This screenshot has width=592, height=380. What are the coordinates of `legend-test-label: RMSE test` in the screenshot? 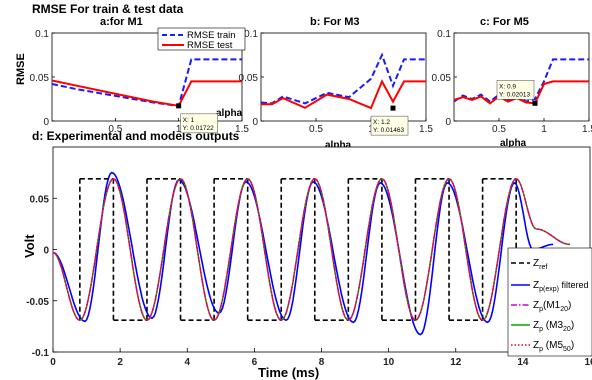 It's located at (210, 45).